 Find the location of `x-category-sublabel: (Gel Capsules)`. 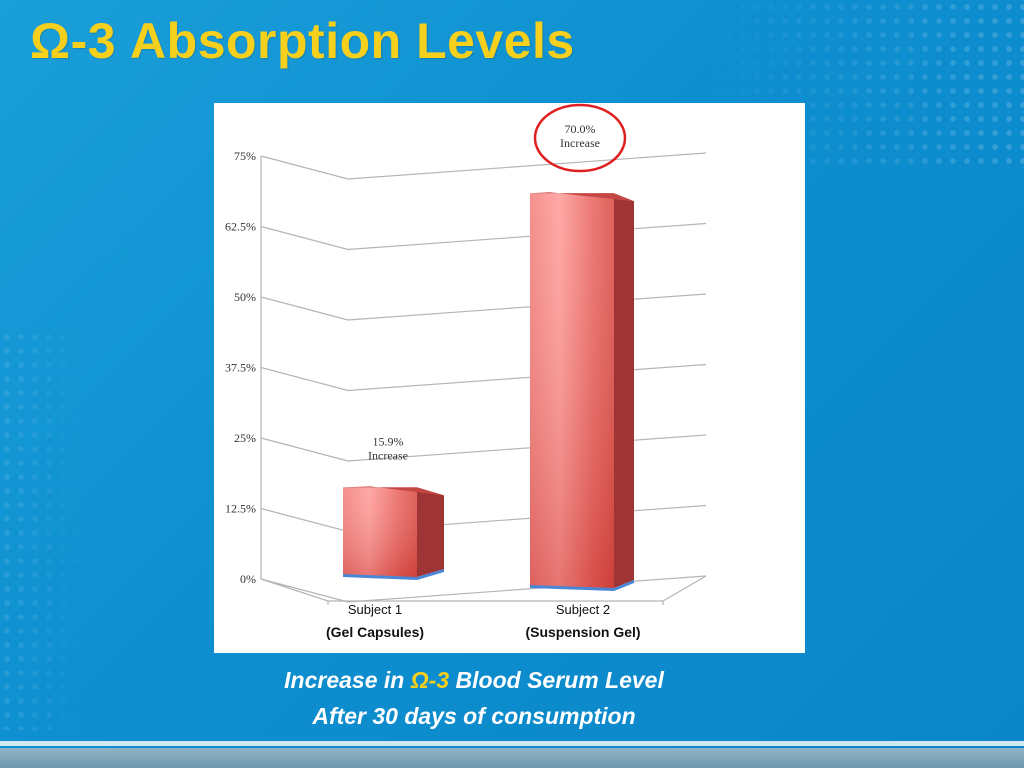

x-category-sublabel: (Gel Capsules) is located at coordinates (375, 632).